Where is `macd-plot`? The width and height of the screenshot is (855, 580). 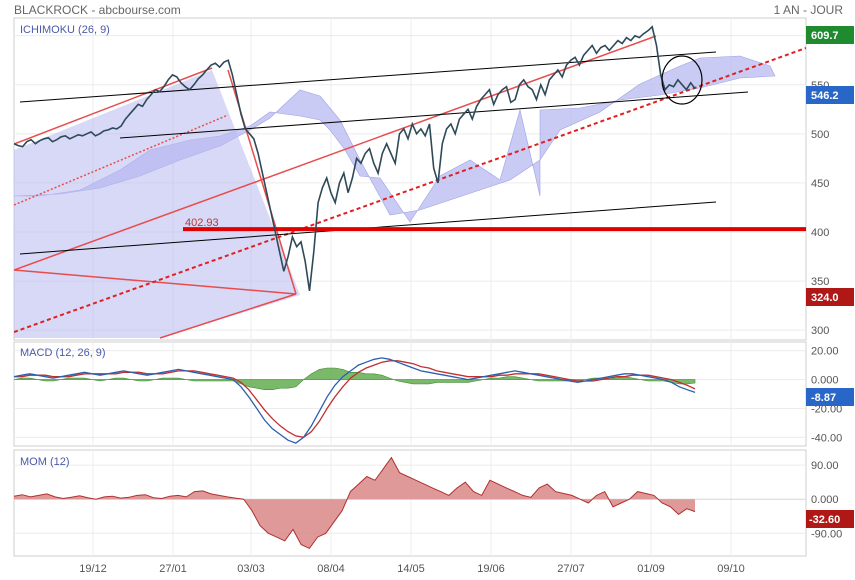
macd-plot is located at coordinates (355, 400).